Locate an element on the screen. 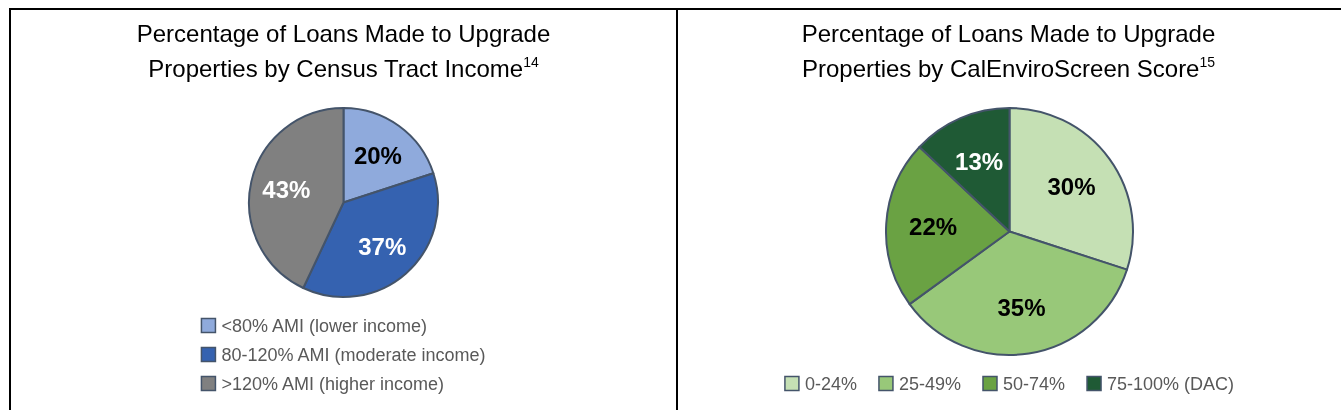  chart-title: Percentage of Loans Made to Upgrade Properties by CalEnviroScreen Score$^{15}$ is located at coordinates (1008, 51).